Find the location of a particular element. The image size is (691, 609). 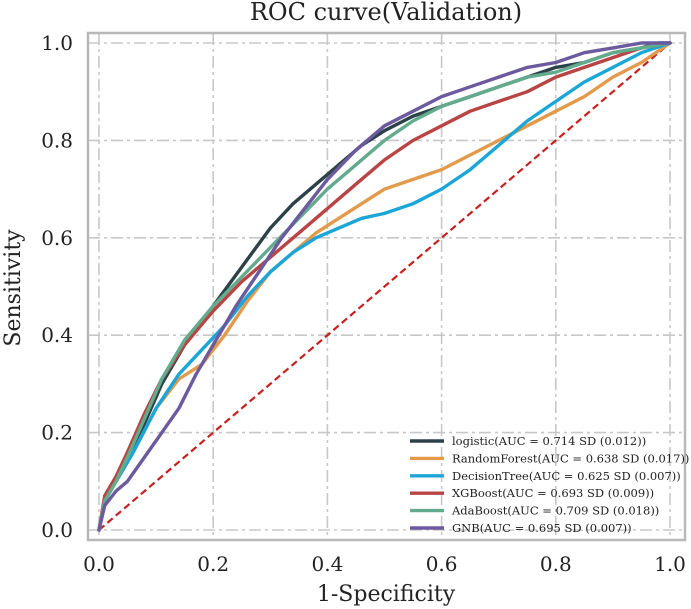

x-tick-label-0: 0.0 is located at coordinates (99, 564).